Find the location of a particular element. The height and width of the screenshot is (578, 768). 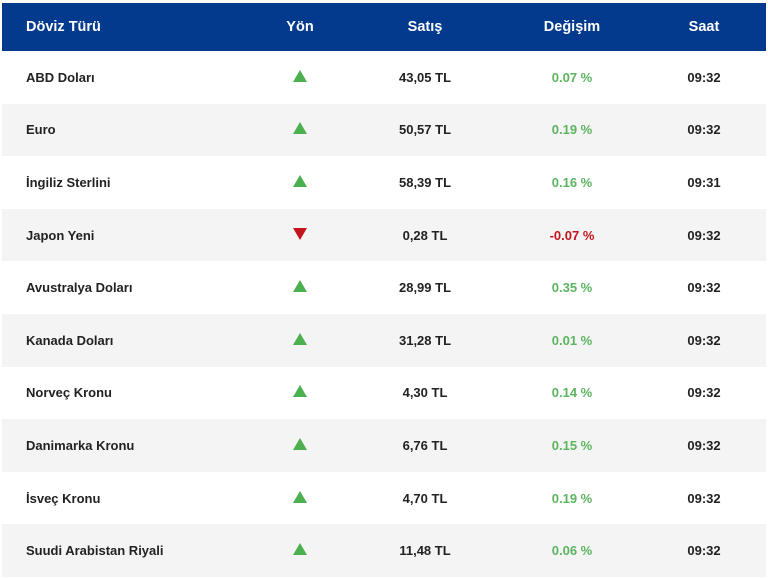

currency-name: Japon Yeni is located at coordinates (60, 235).